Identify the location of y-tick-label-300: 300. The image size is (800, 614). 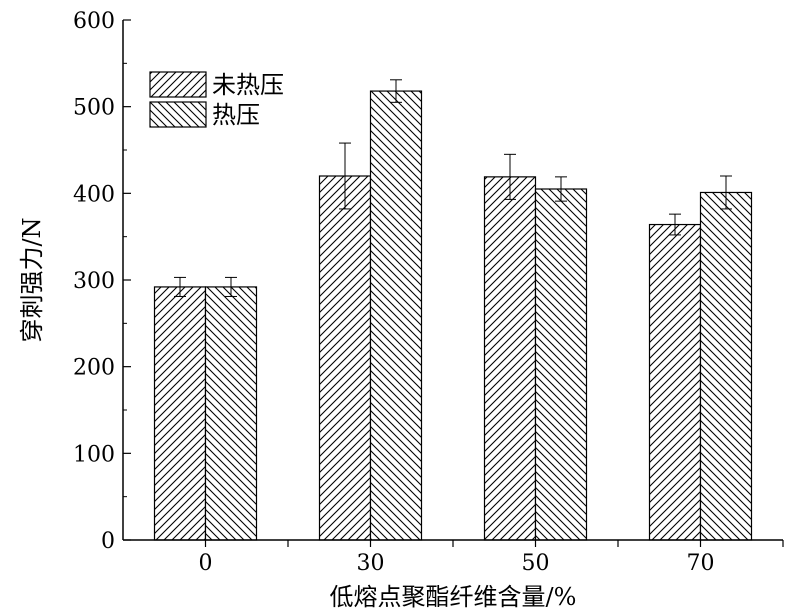
(94, 281).